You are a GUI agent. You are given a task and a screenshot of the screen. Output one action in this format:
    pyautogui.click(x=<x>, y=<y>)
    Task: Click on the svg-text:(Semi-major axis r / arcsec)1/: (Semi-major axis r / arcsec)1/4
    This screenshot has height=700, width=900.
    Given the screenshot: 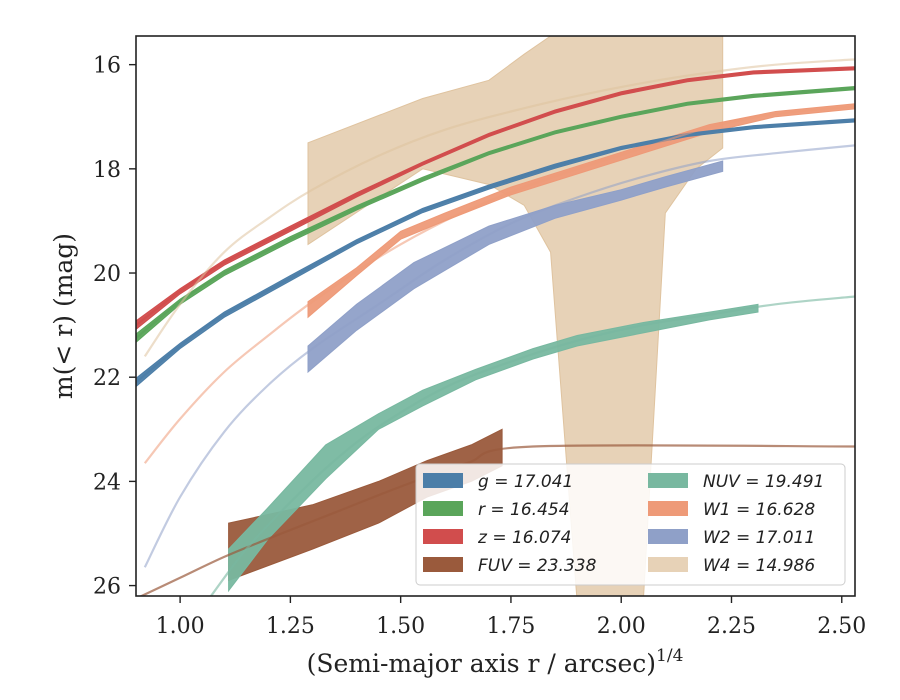 What is the action you would take?
    pyautogui.click(x=495, y=662)
    